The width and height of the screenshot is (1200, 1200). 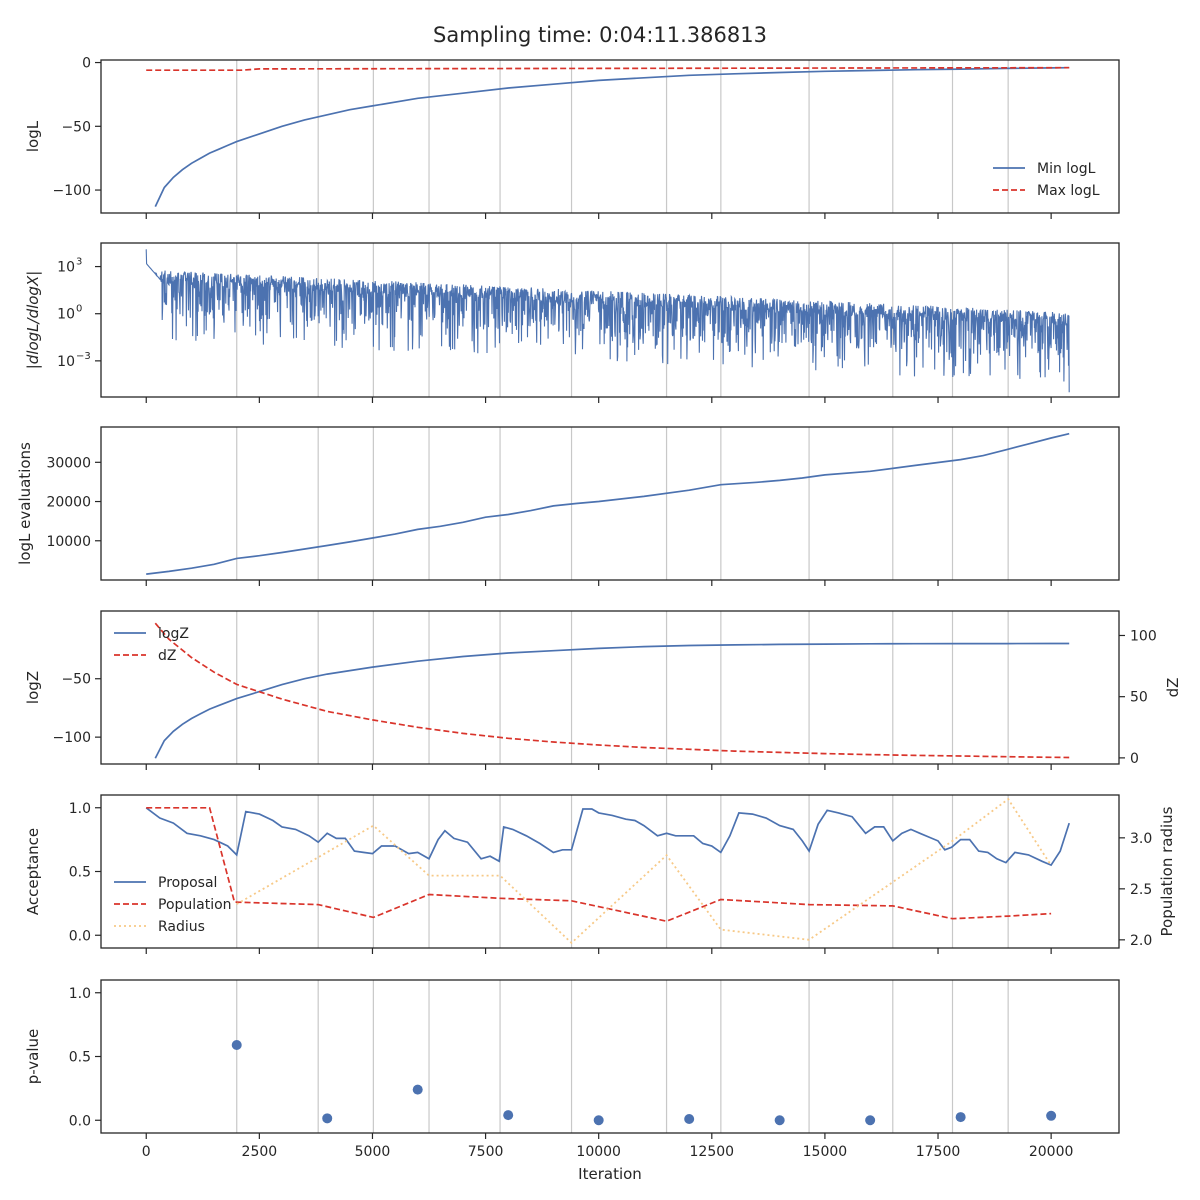 I want to click on x-tick-label: 5000, so click(x=373, y=1152).